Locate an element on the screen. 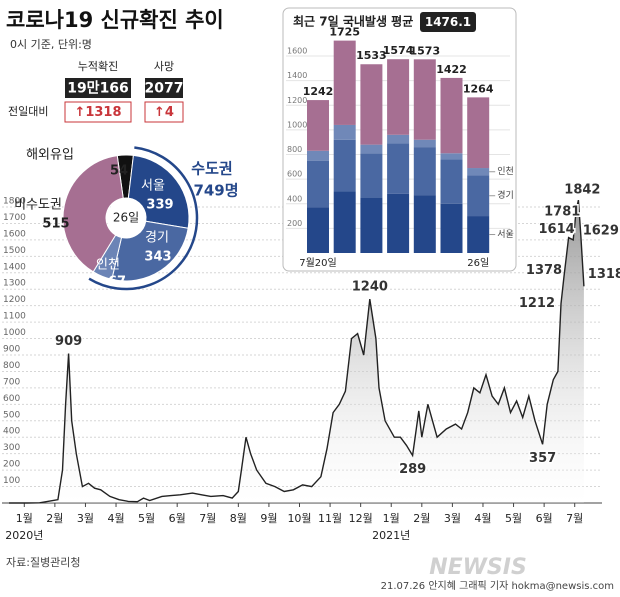 This screenshot has width=620, height=597. total-label: 1422 is located at coordinates (451, 69).